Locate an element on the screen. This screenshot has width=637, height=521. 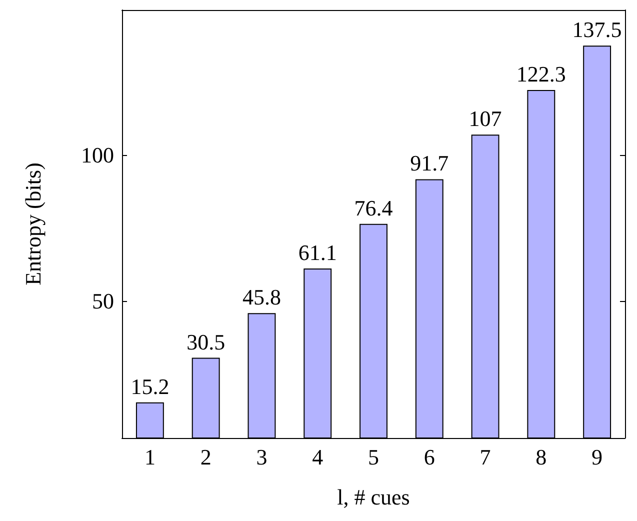
y-tick-label: 50 is located at coordinates (103, 301).